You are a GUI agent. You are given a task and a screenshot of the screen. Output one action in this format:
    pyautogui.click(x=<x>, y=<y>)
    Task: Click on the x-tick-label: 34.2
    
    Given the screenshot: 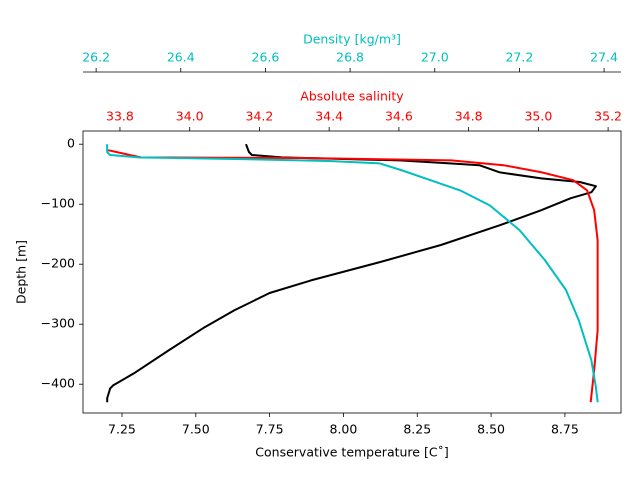 What is the action you would take?
    pyautogui.click(x=260, y=116)
    